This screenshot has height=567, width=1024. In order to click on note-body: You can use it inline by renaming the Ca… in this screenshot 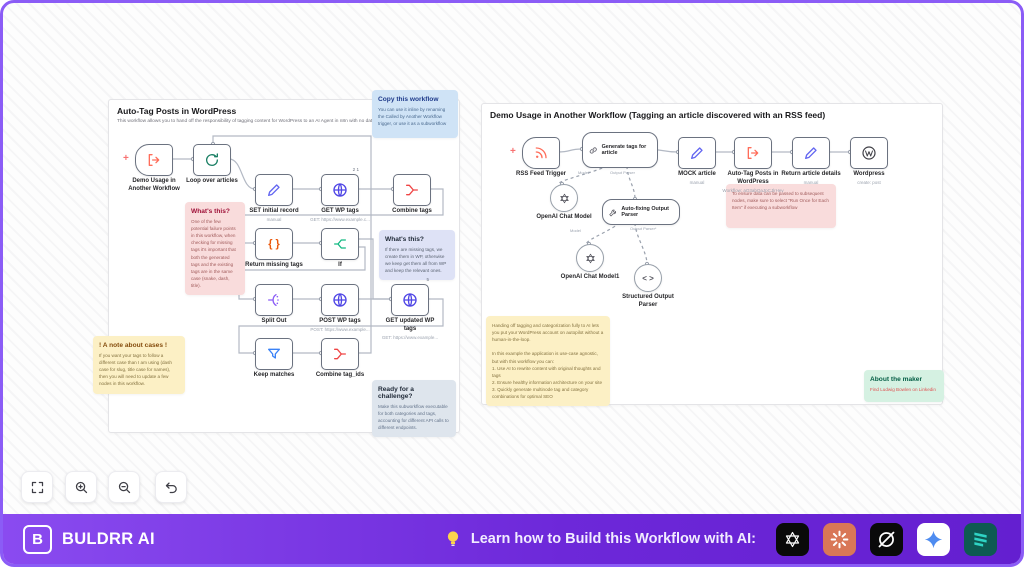, I will do `click(412, 117)`.